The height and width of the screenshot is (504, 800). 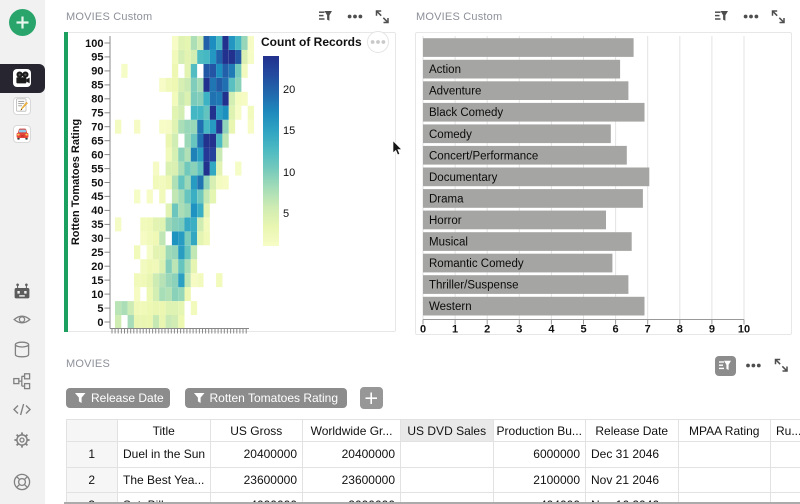 I want to click on svg-text: 7, so click(x=648, y=330).